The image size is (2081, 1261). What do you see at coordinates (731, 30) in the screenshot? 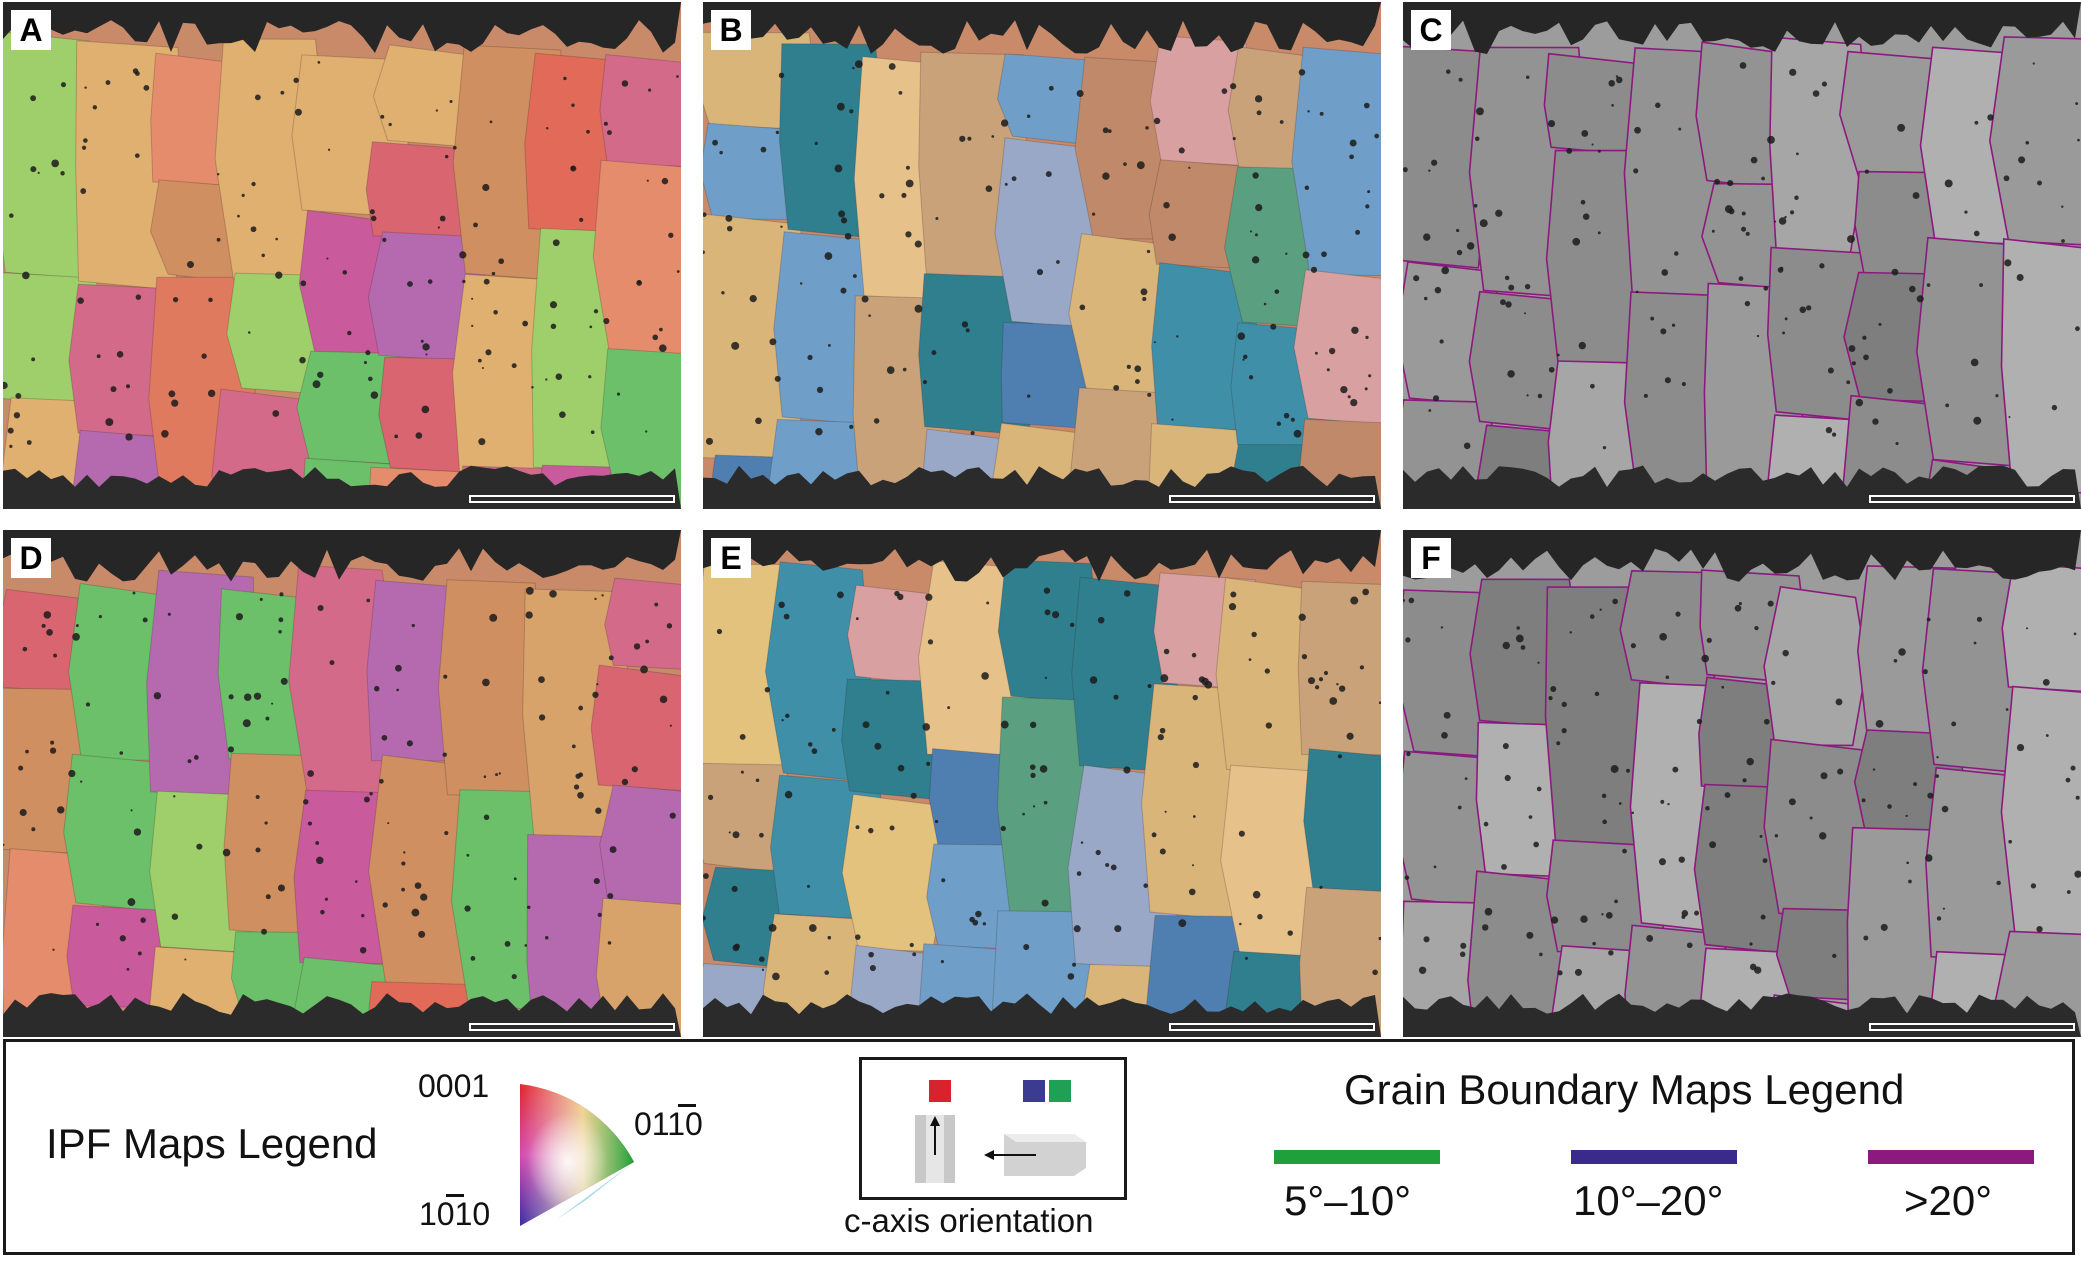
I see `panel-letter: B` at bounding box center [731, 30].